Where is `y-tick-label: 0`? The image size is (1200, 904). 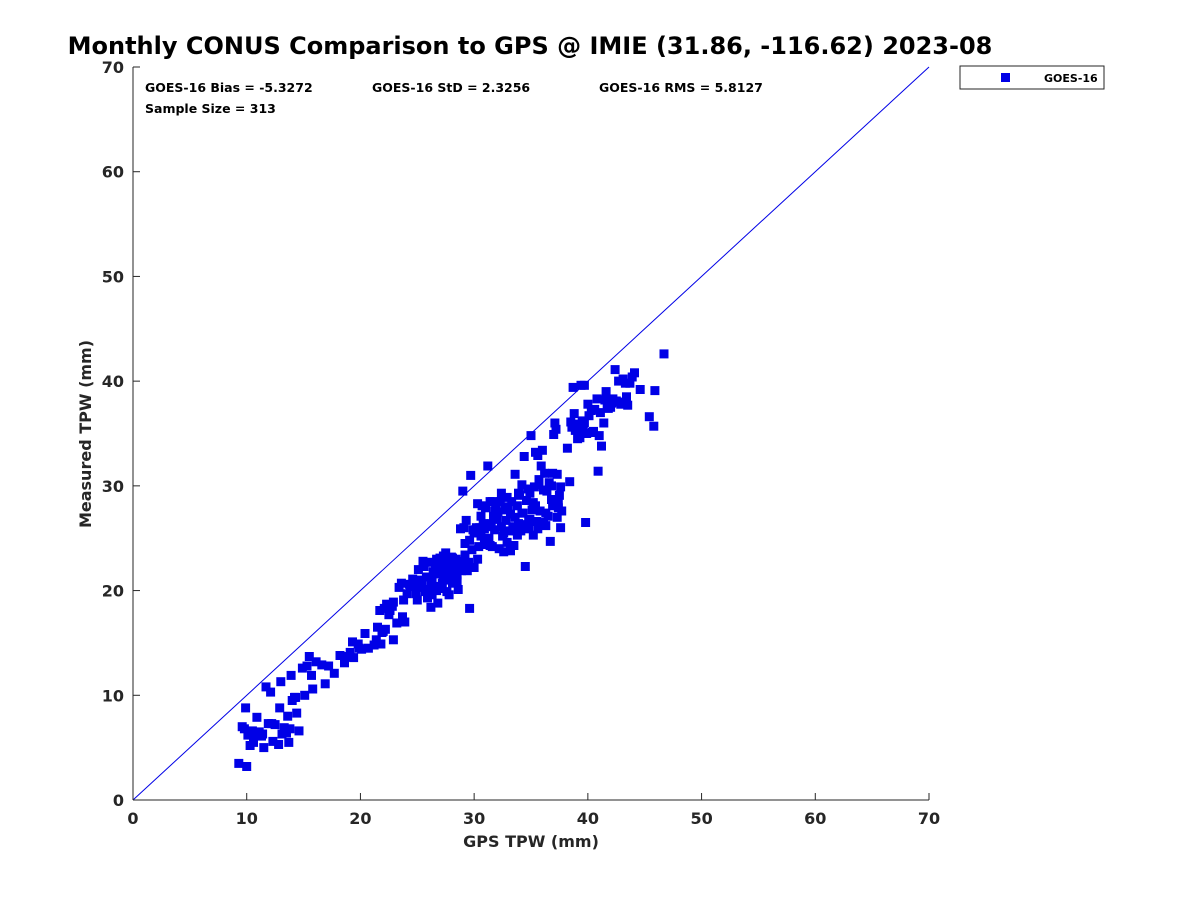 y-tick-label: 0 is located at coordinates (118, 800).